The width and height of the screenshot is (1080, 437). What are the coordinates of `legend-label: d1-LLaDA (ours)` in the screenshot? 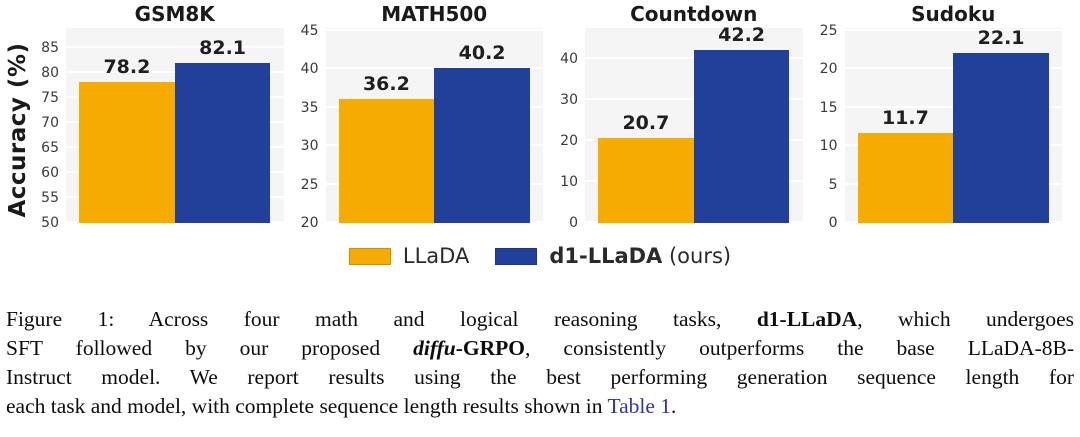 It's located at (640, 256).